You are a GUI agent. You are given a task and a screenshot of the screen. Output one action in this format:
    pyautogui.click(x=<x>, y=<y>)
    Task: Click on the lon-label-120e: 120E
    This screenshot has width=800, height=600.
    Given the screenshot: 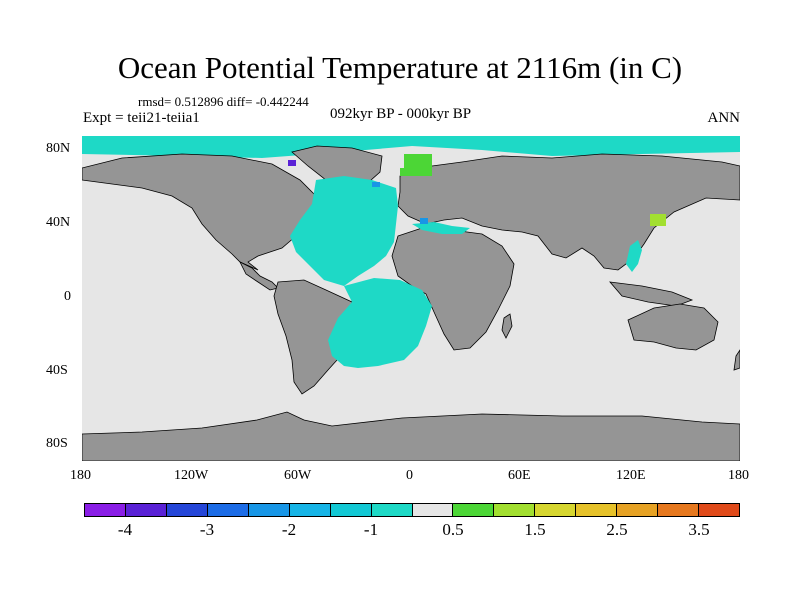 What is the action you would take?
    pyautogui.click(x=631, y=475)
    